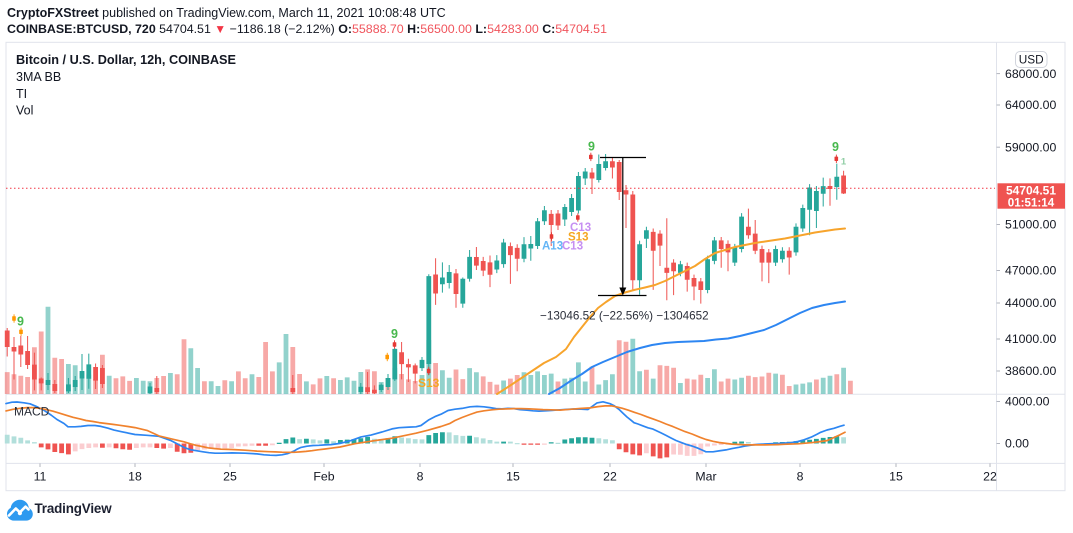 The image size is (1073, 533). I want to click on svg-text: 25, so click(230, 477).